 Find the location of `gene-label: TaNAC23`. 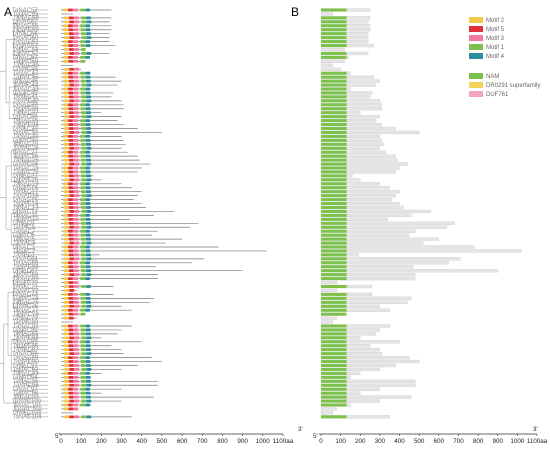

gene-label: TaNAC23 is located at coordinates (26, 169).